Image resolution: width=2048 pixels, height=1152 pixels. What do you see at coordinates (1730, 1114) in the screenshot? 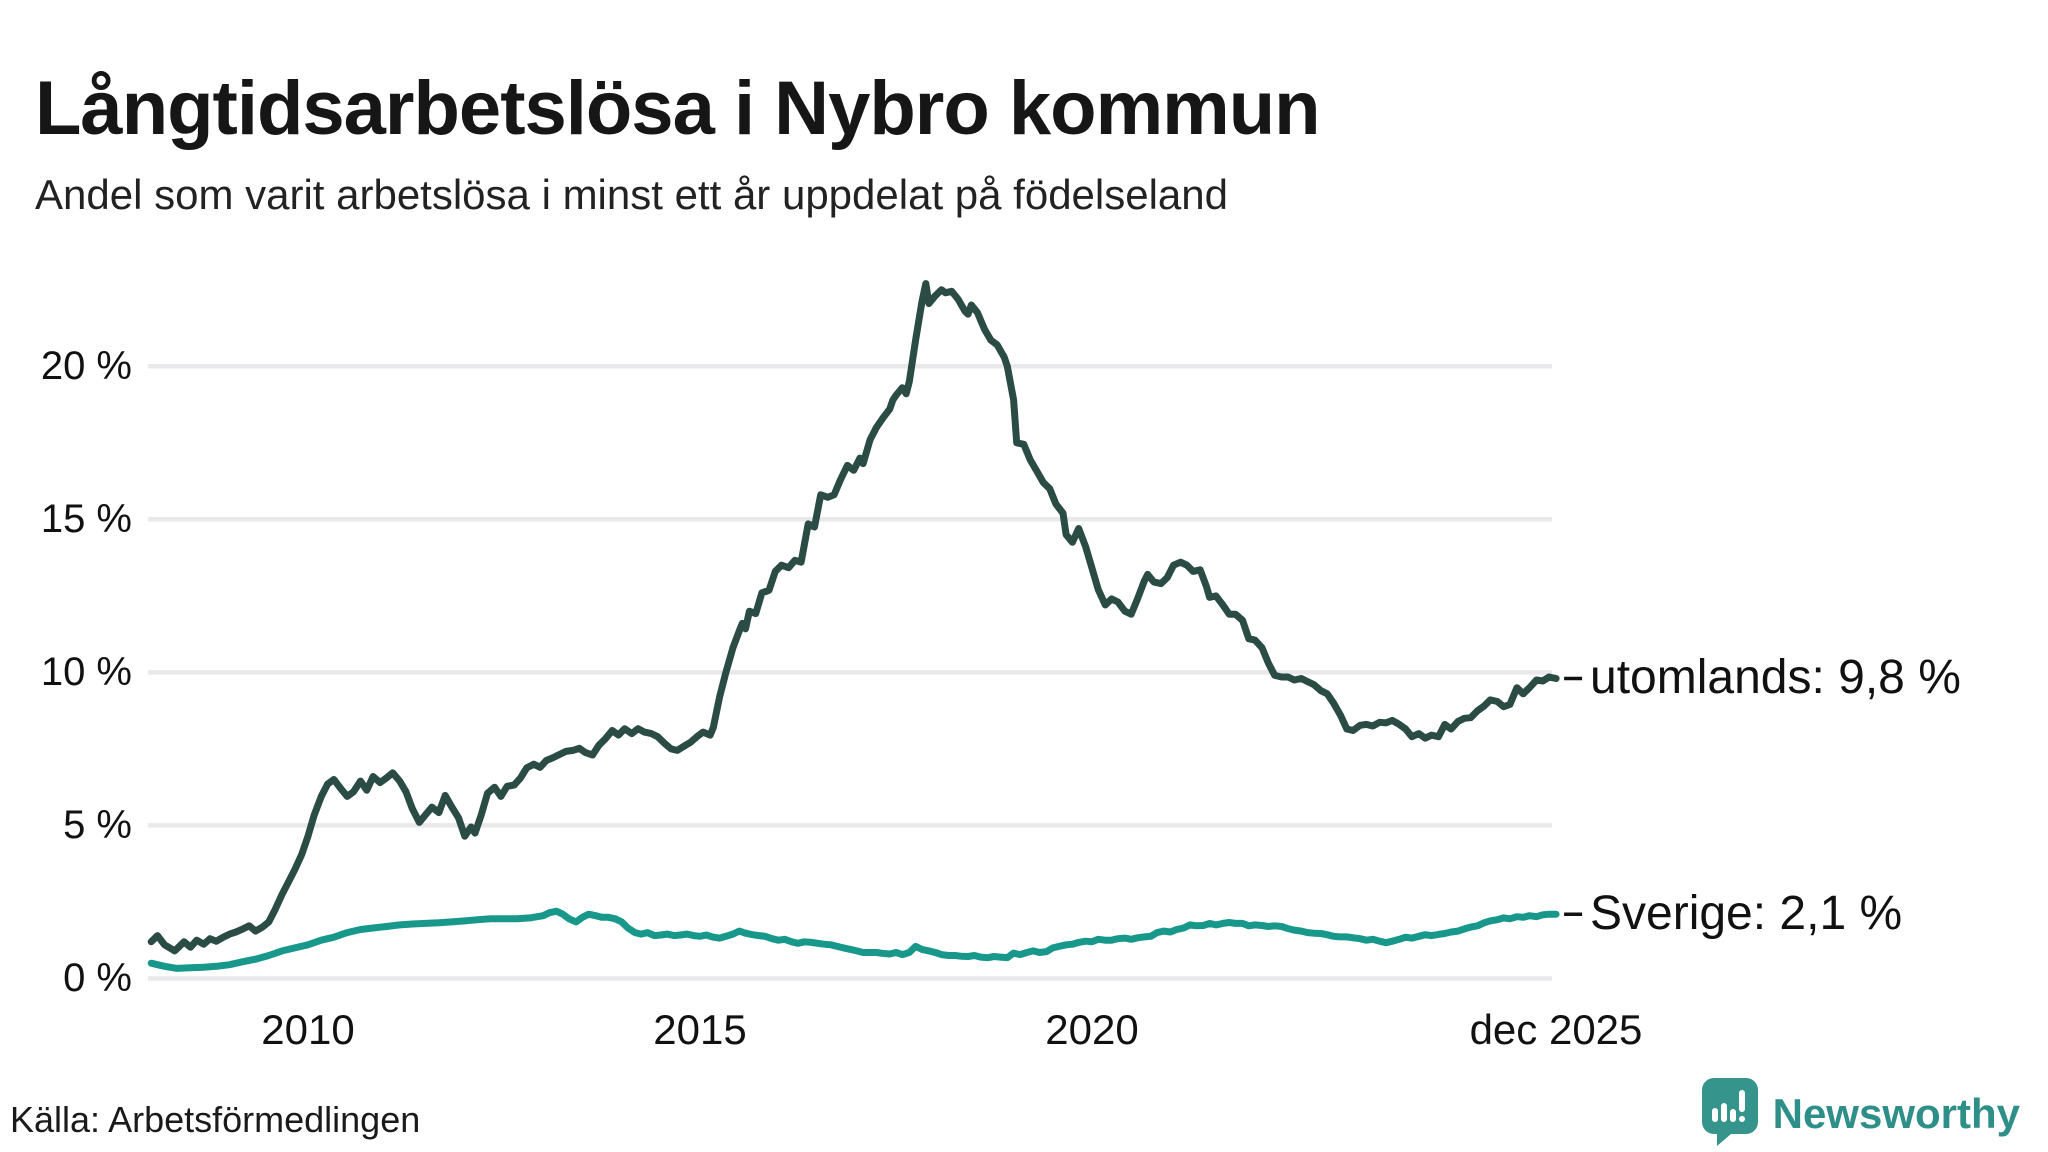
I see `newsworthy-icon` at bounding box center [1730, 1114].